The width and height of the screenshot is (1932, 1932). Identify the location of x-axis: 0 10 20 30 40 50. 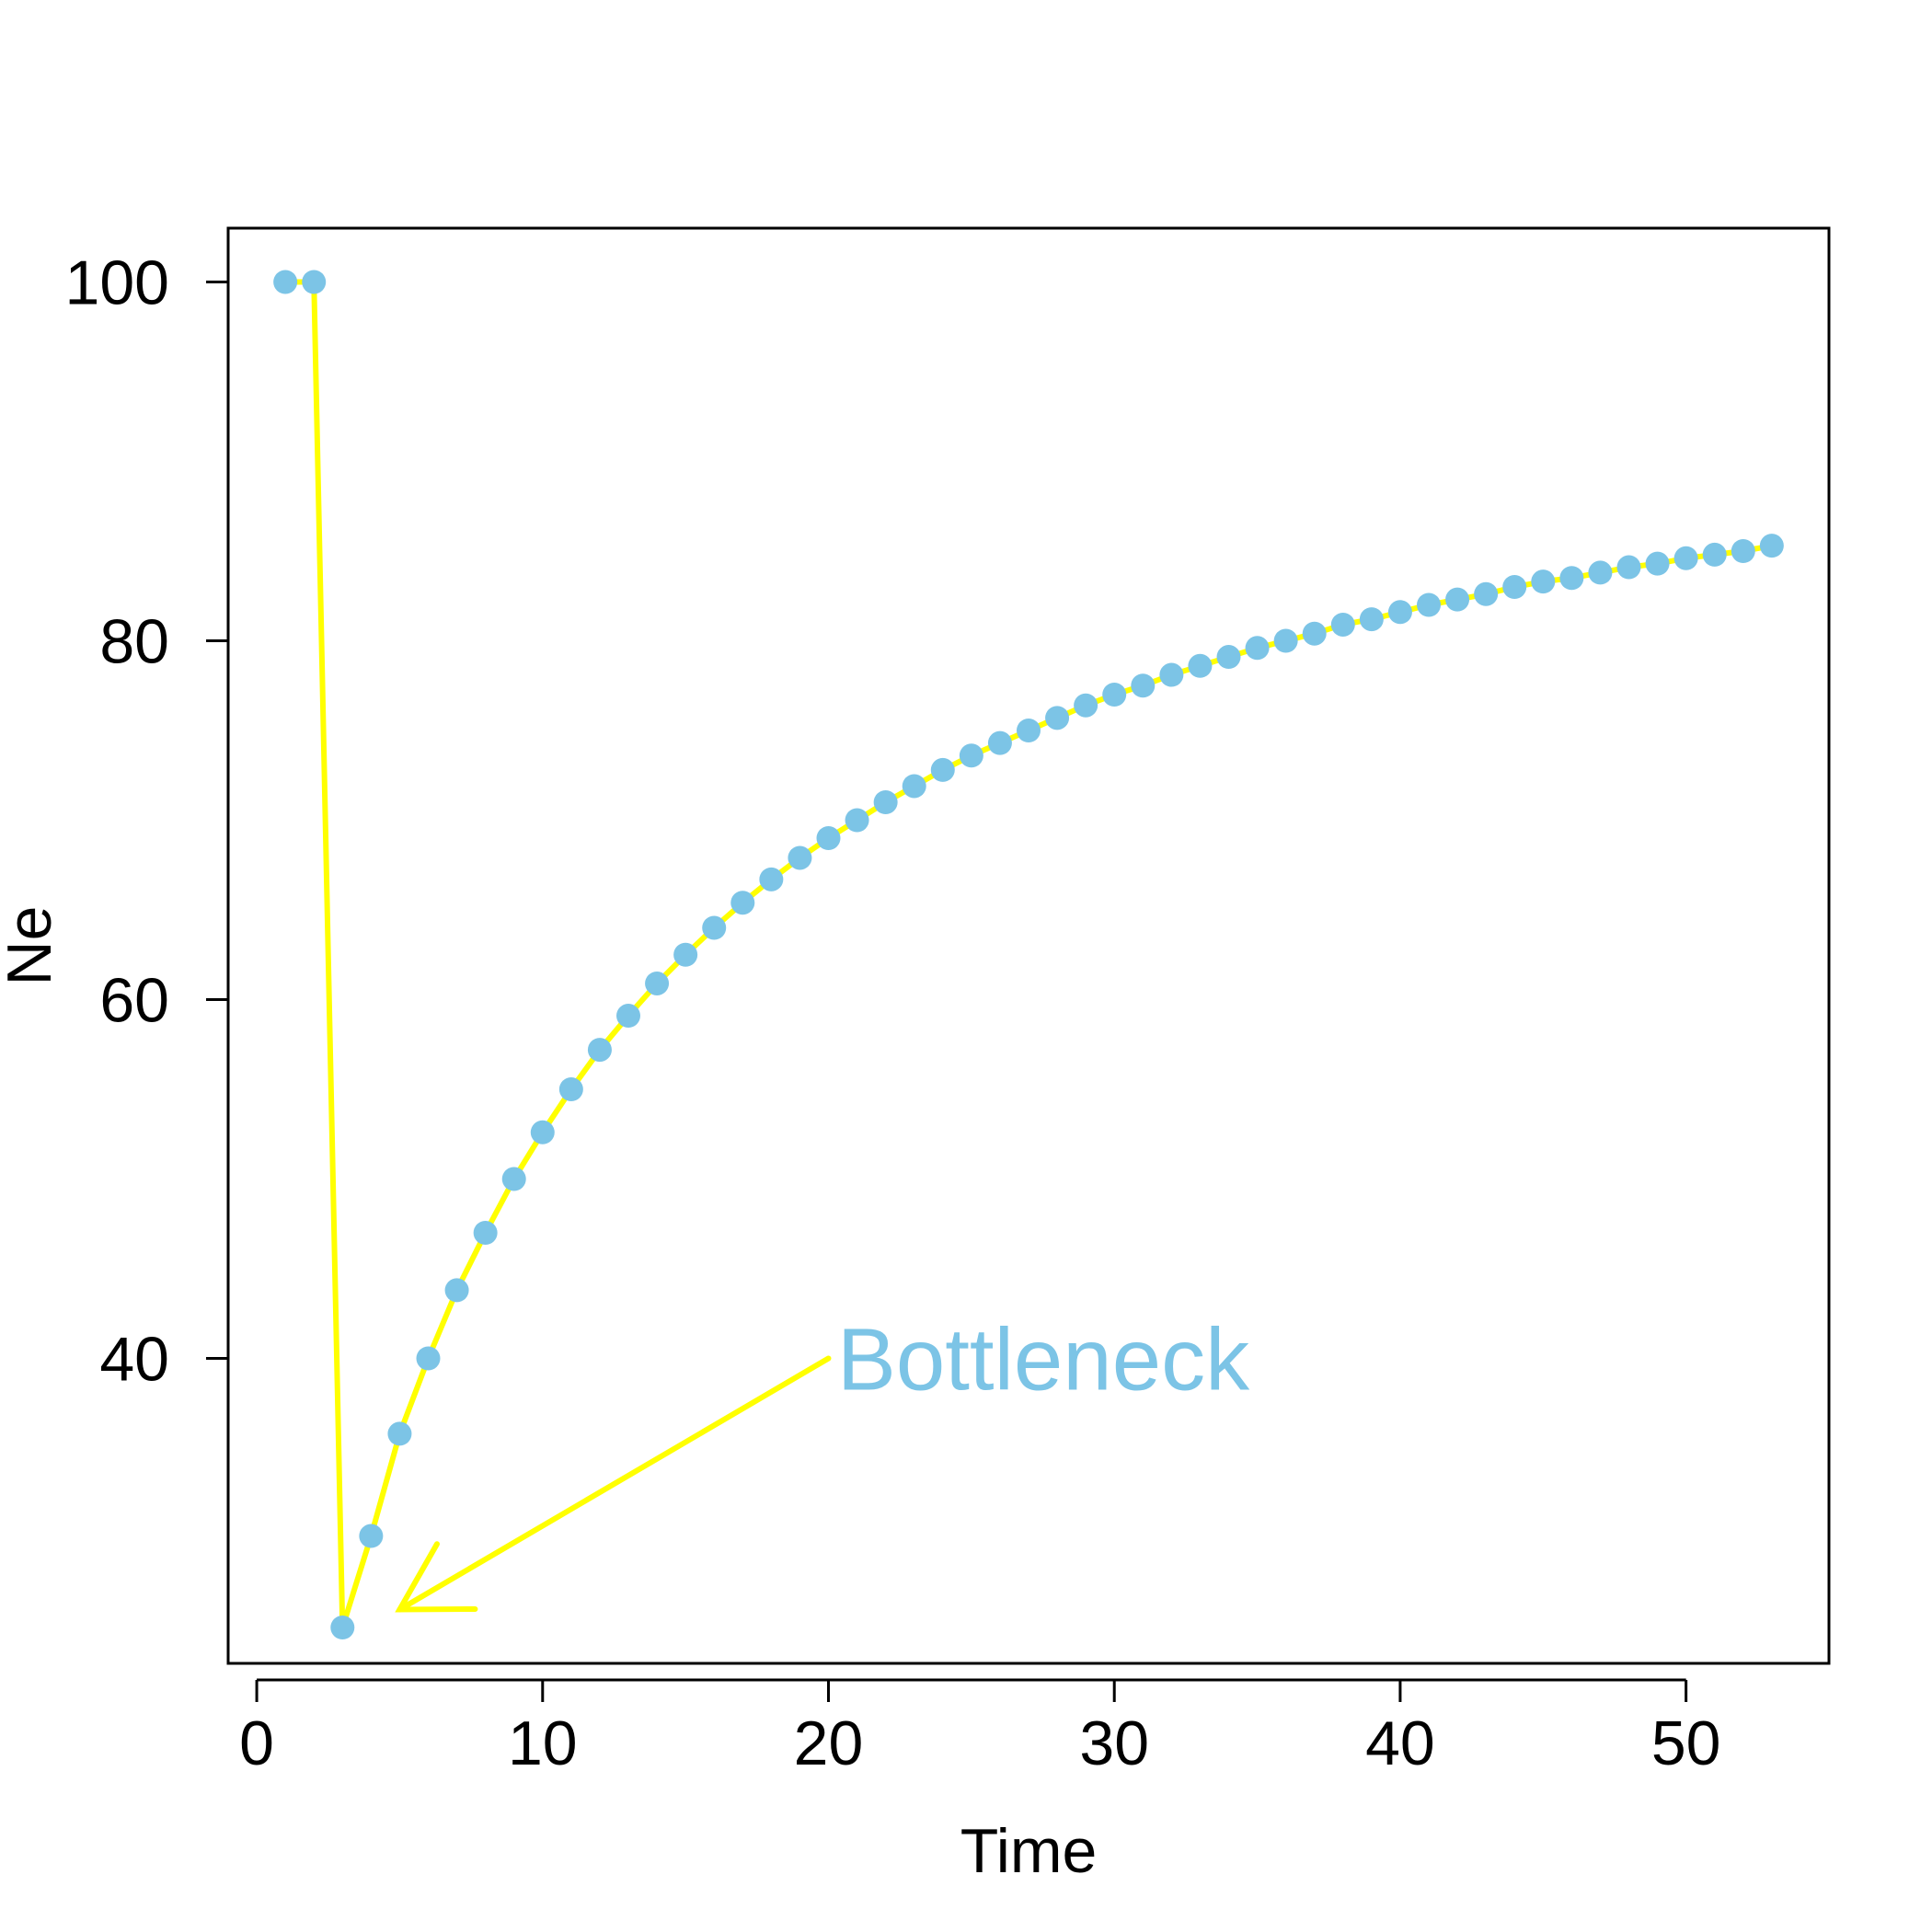
(980, 1728).